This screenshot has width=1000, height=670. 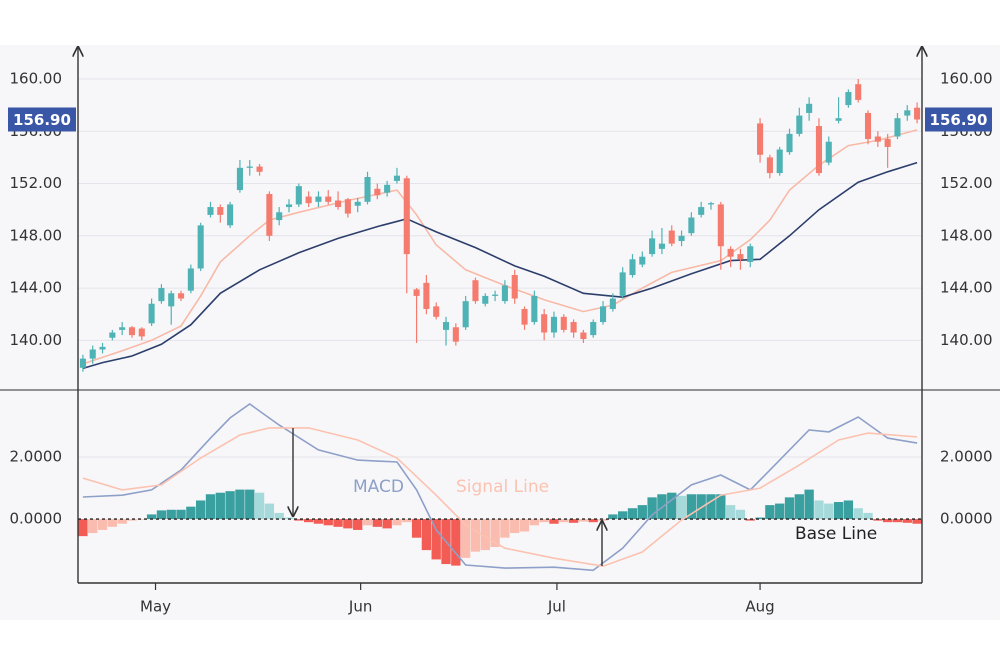 I want to click on y-tick-label: 140.00, so click(x=36, y=340).